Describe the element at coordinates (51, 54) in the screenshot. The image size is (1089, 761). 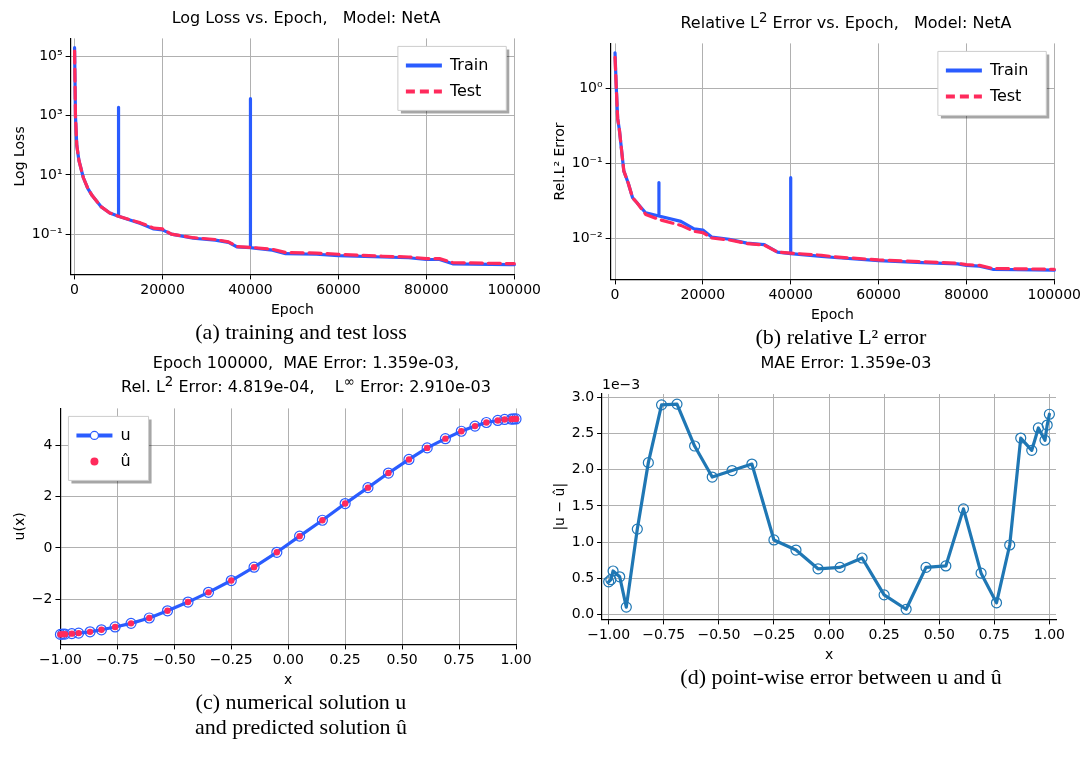
I see `y-tick-label: 10⁵` at that location.